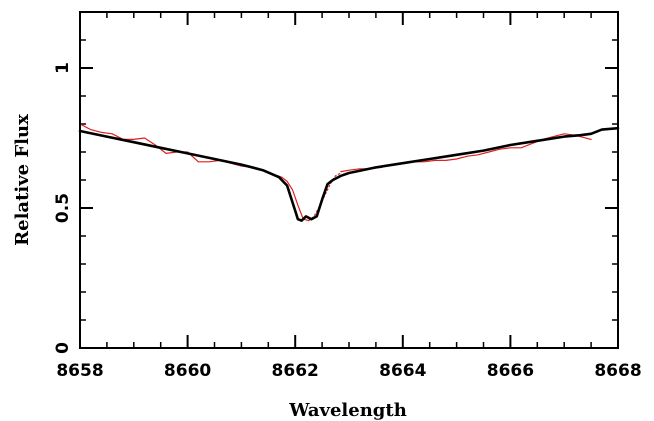 The image size is (654, 421). I want to click on x-tick-labels: 8658 8660 8662 8664 8666 8668, so click(348, 371).